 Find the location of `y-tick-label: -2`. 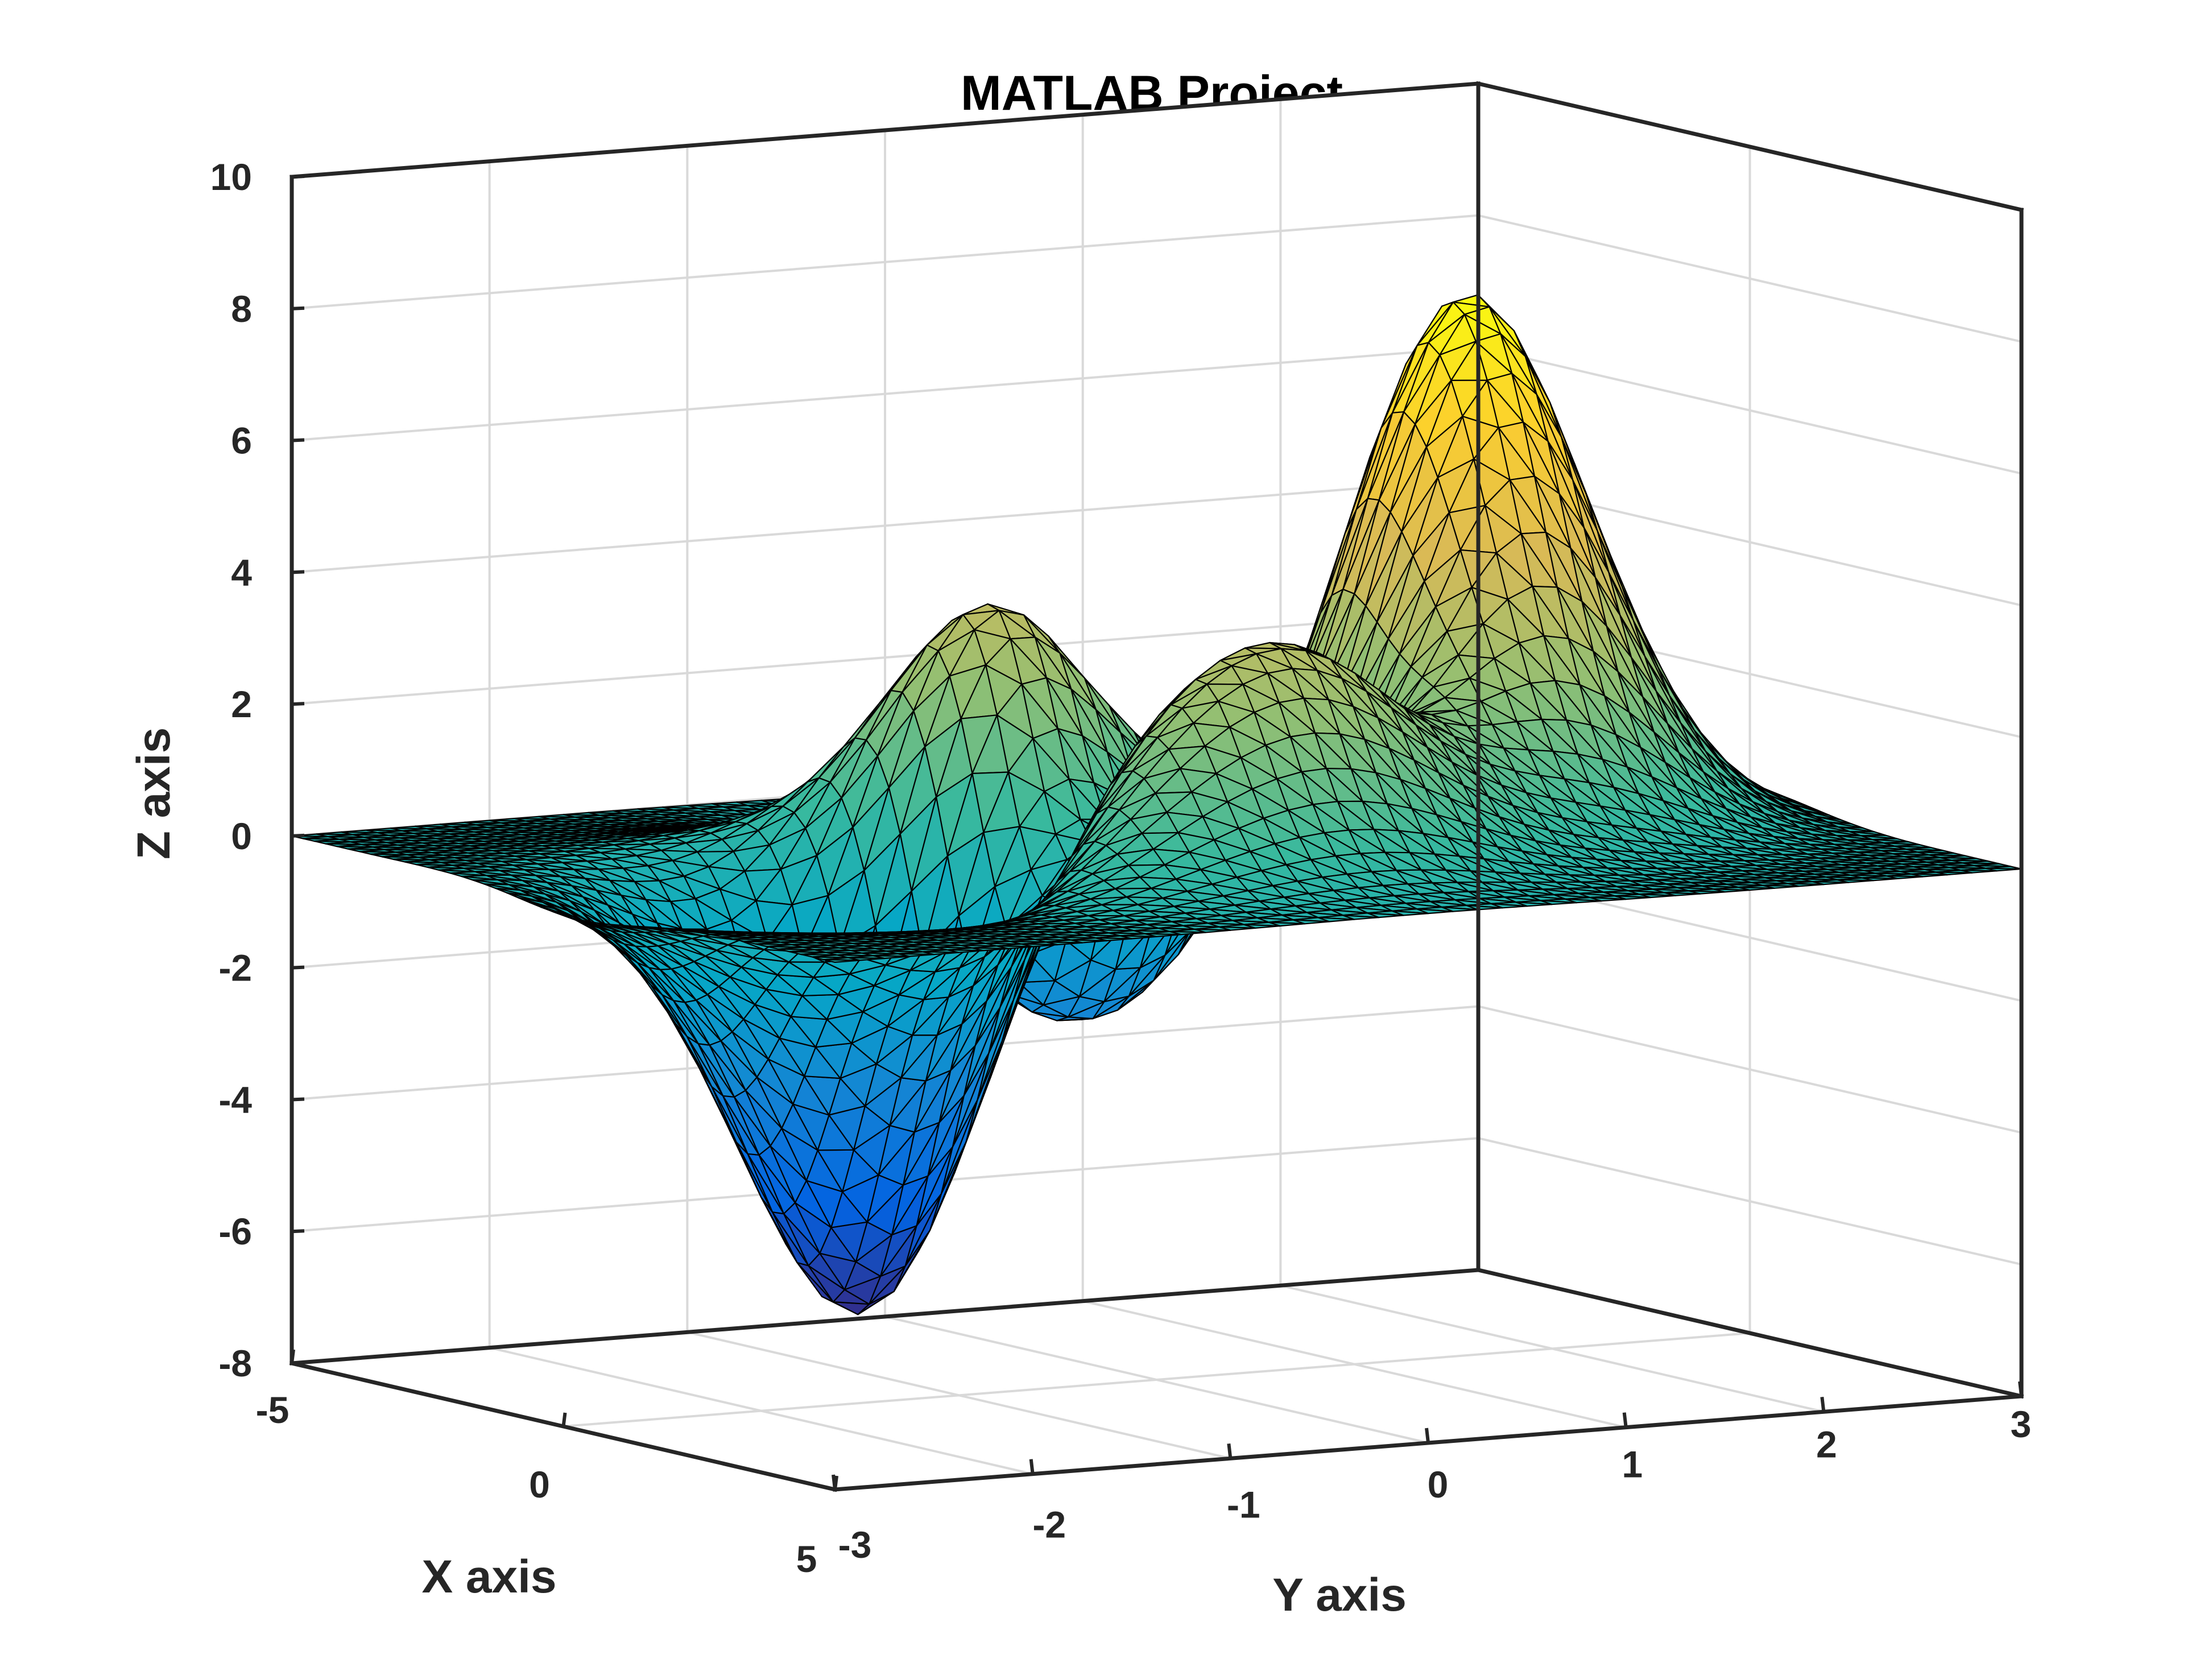

y-tick-label: -2 is located at coordinates (1049, 1525).